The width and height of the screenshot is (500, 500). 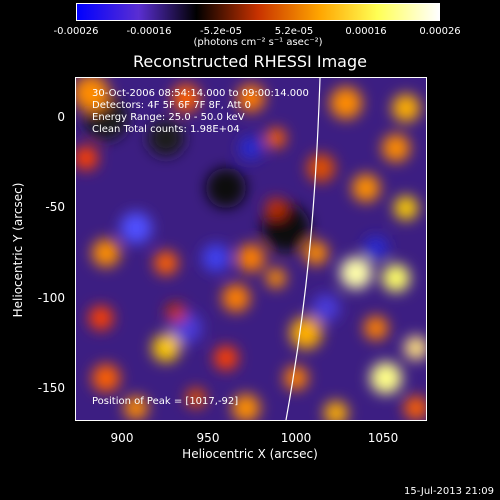 I want to click on x-tick-label: 950, so click(x=208, y=438).